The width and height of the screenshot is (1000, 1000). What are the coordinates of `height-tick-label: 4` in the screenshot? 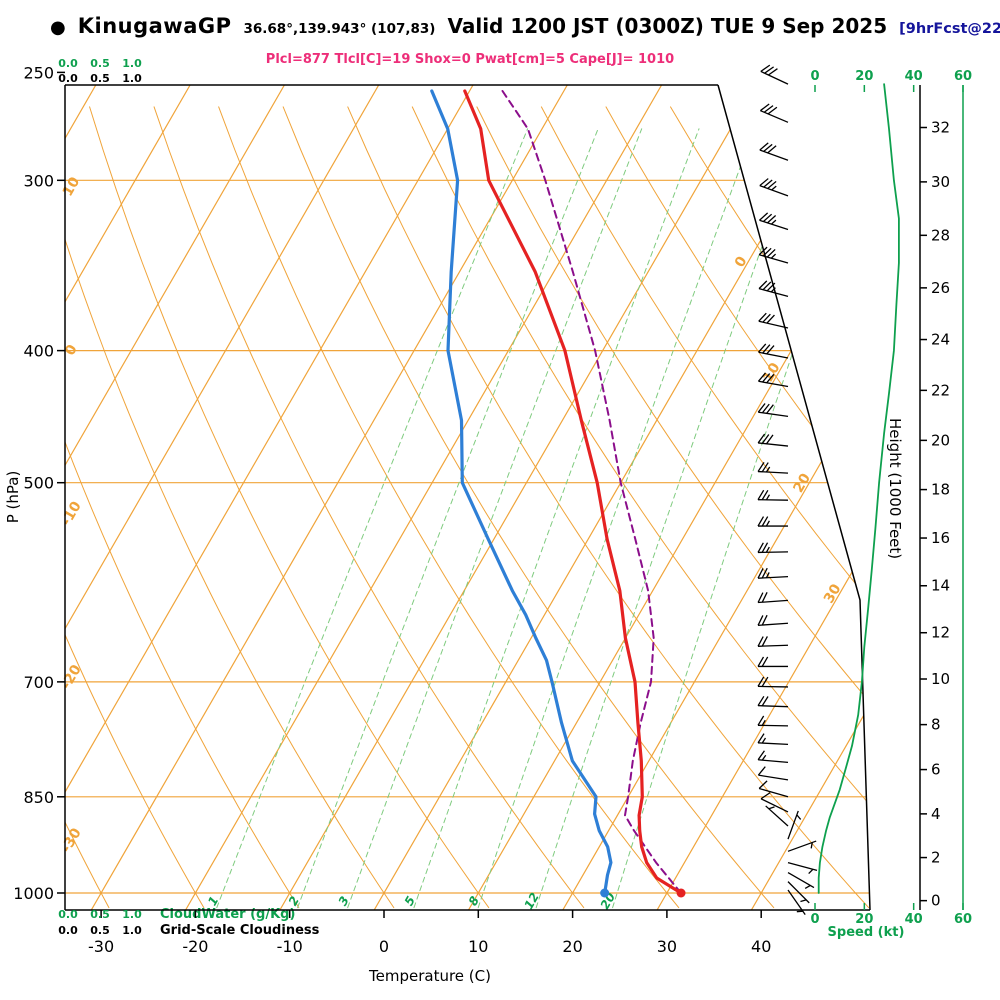 It's located at (936, 814).